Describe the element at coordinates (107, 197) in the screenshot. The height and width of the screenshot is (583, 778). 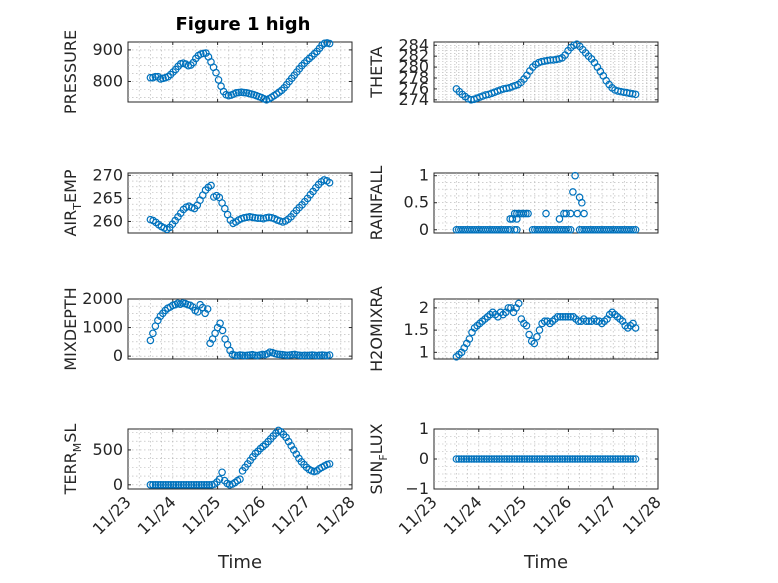
I see `y-tick-label: 265` at that location.